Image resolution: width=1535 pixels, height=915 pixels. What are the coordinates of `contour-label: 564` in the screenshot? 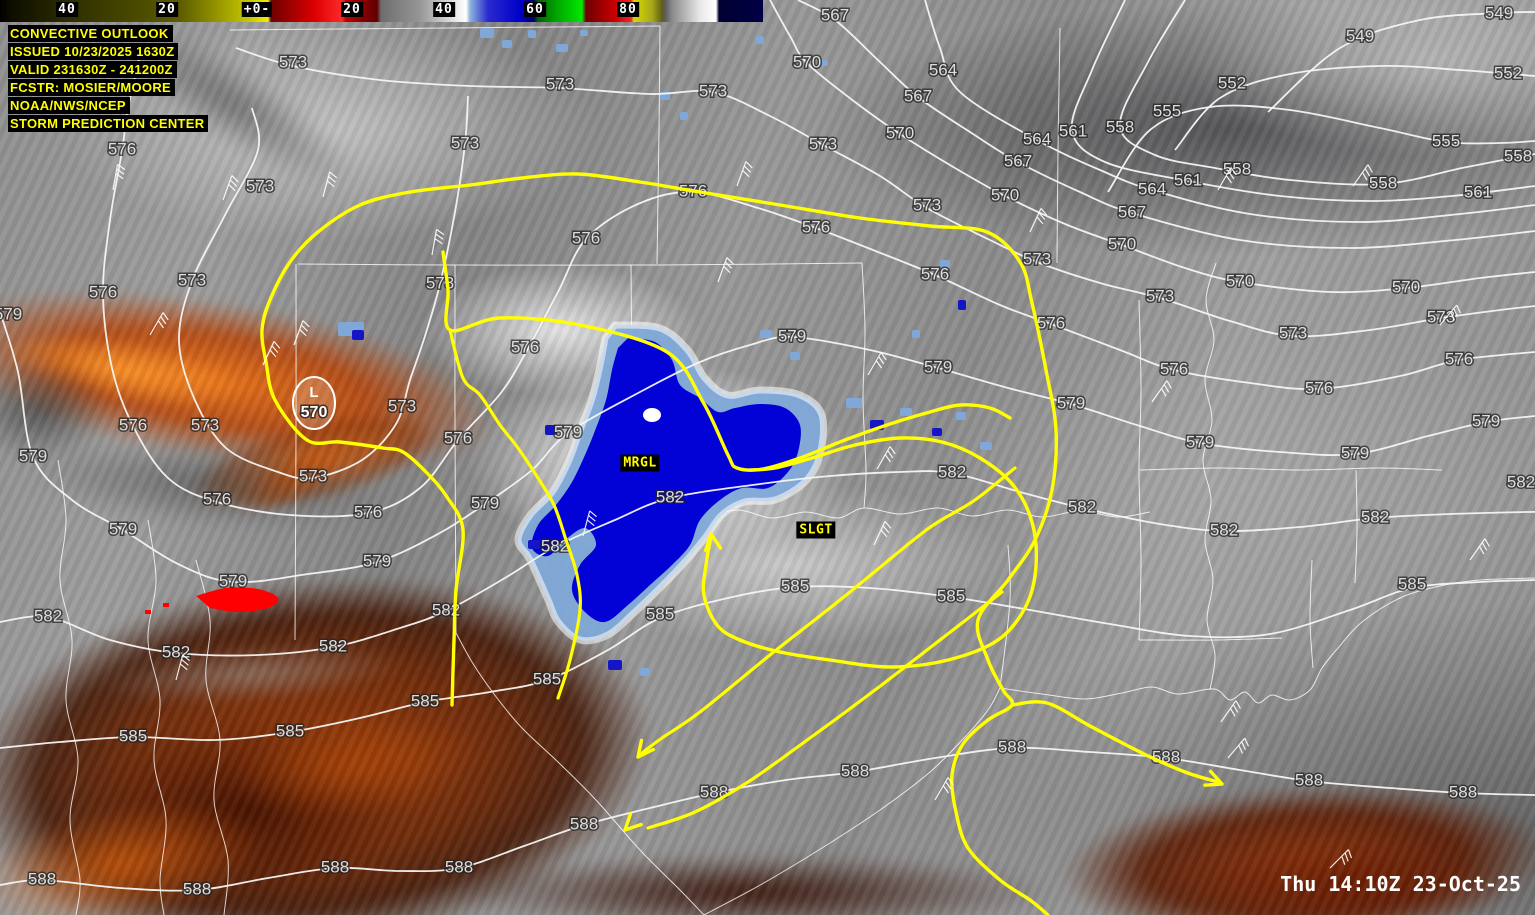 It's located at (943, 69).